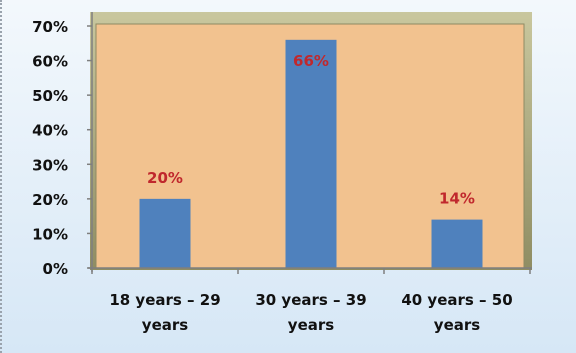 The height and width of the screenshot is (353, 576). I want to click on data-label: 14%, so click(457, 199).